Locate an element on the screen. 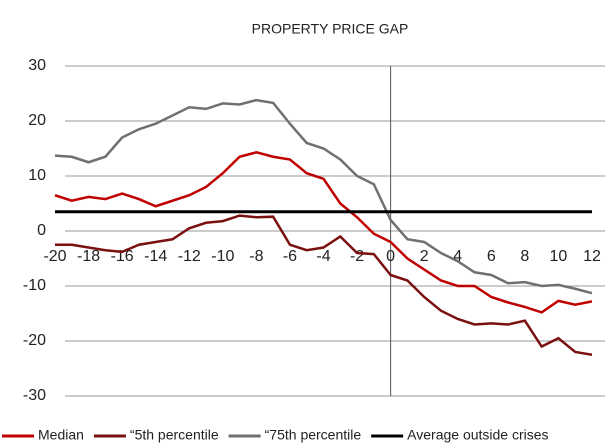 This screenshot has width=611, height=448. x-tick-label: 8 is located at coordinates (524, 256).